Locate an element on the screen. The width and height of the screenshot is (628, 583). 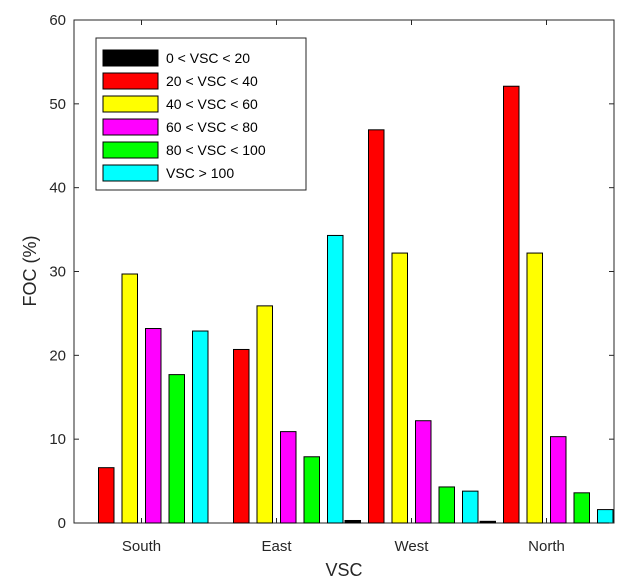
x-tick-label-west: West is located at coordinates (412, 546).